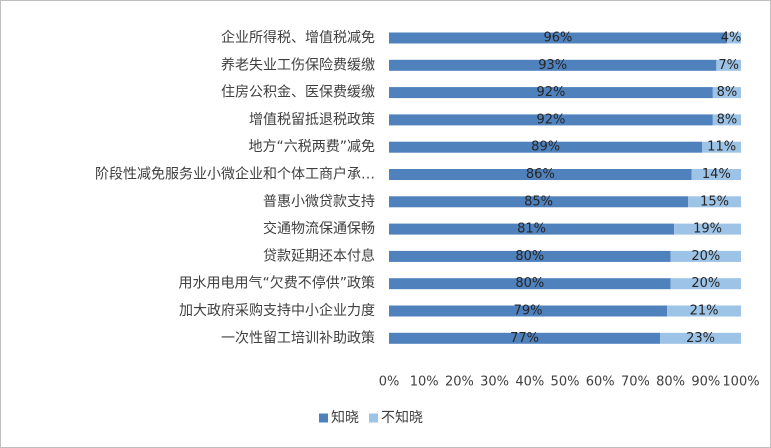  I want to click on data-label-unaware-5: 14%, so click(716, 174).